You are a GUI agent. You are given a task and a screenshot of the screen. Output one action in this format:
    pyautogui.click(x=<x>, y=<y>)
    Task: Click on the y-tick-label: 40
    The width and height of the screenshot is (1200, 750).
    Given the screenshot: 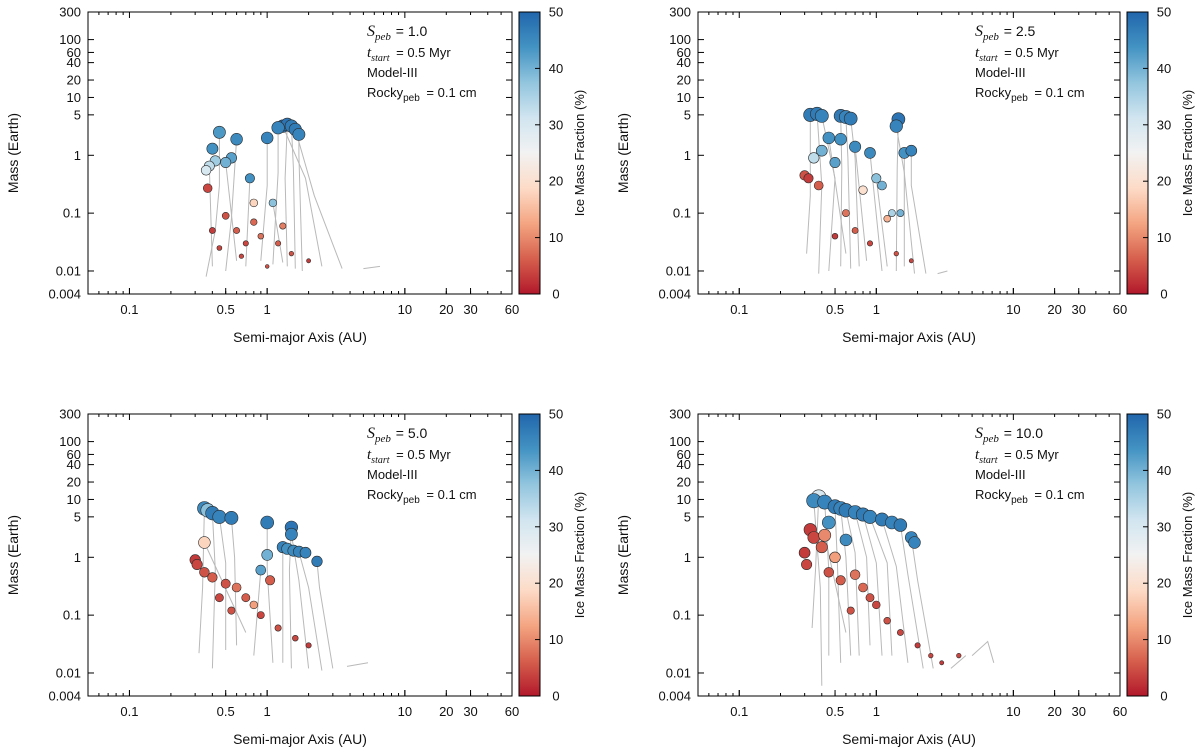 What is the action you would take?
    pyautogui.click(x=684, y=464)
    